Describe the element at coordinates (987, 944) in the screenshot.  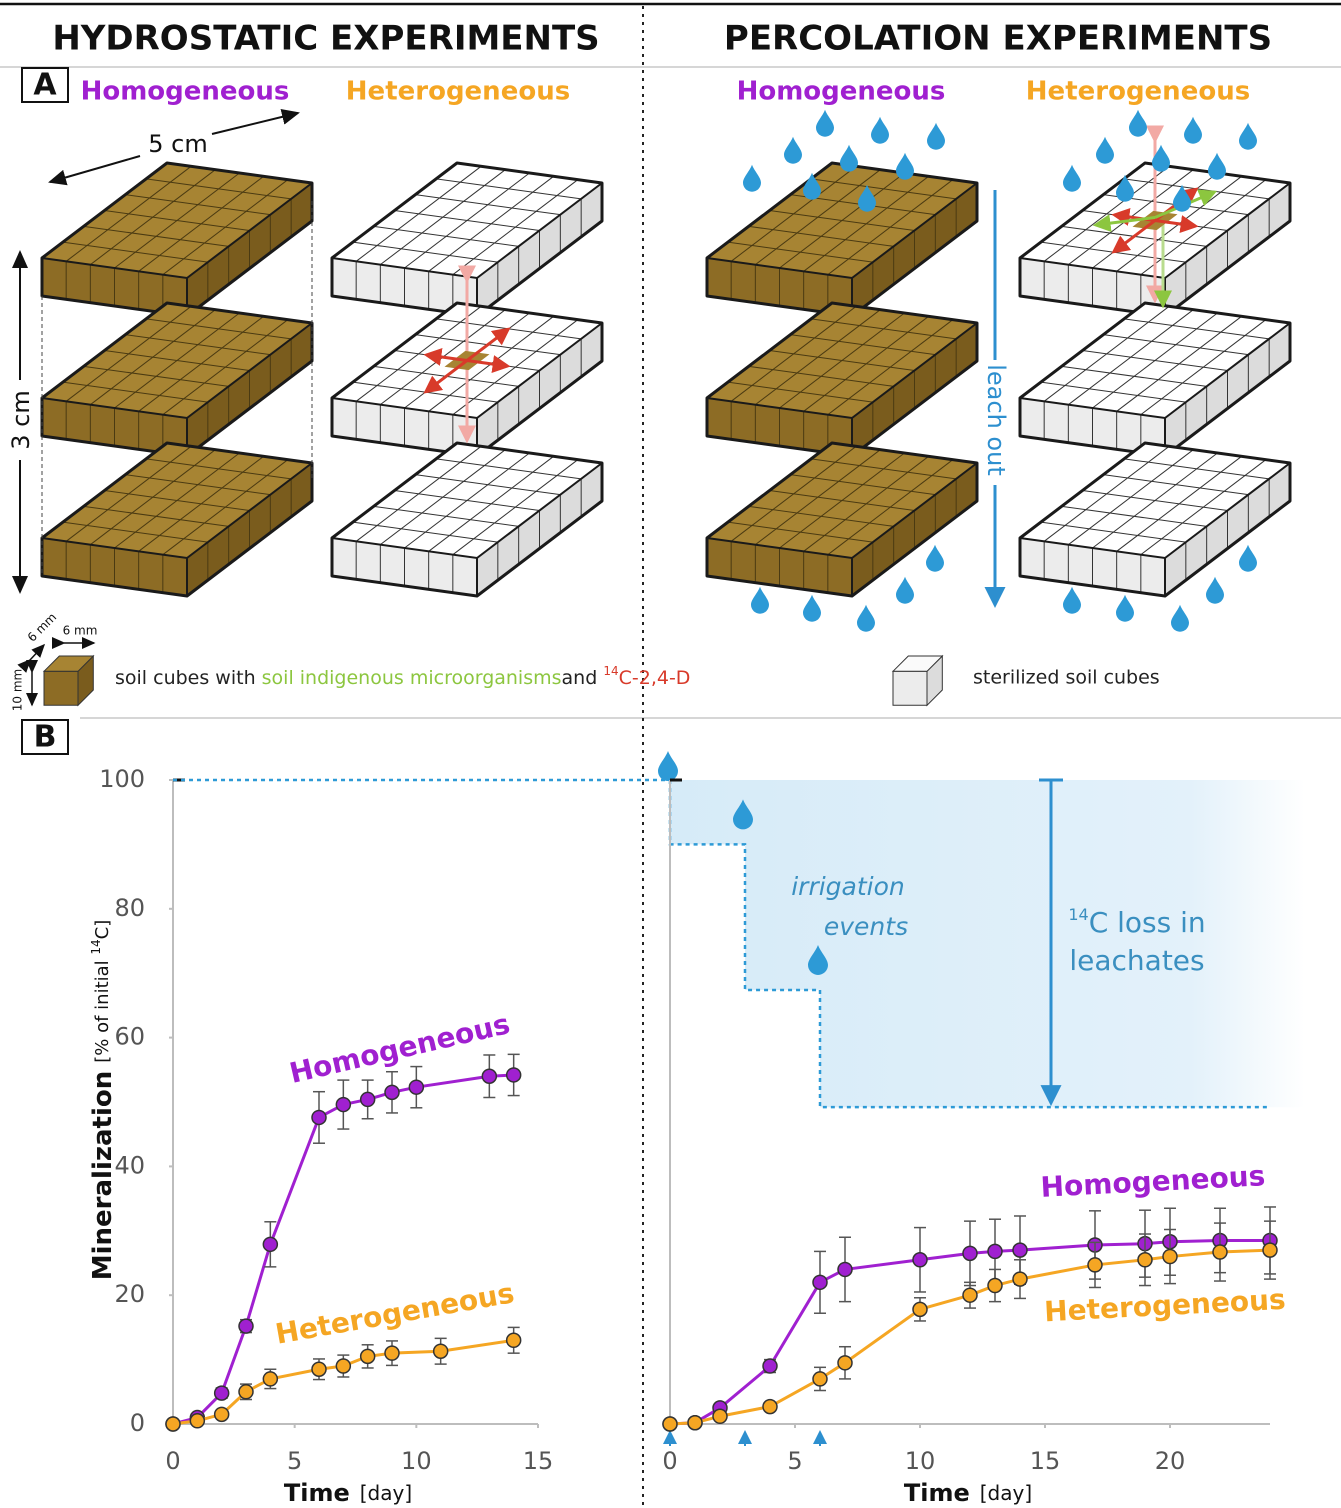
I see `leachate-area` at that location.